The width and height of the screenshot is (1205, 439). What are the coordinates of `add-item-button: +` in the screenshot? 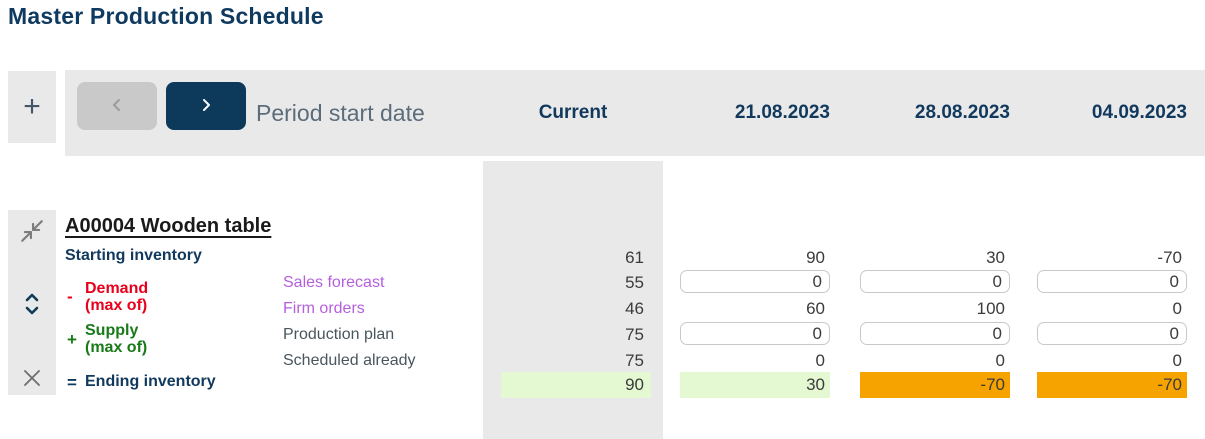 It's located at (32, 107).